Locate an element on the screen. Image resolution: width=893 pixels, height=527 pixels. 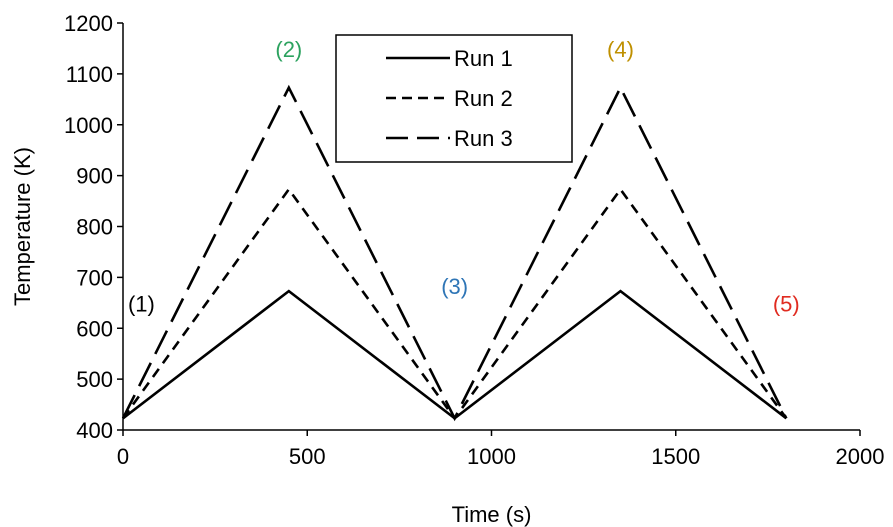
annotation-label: (3) is located at coordinates (454, 286).